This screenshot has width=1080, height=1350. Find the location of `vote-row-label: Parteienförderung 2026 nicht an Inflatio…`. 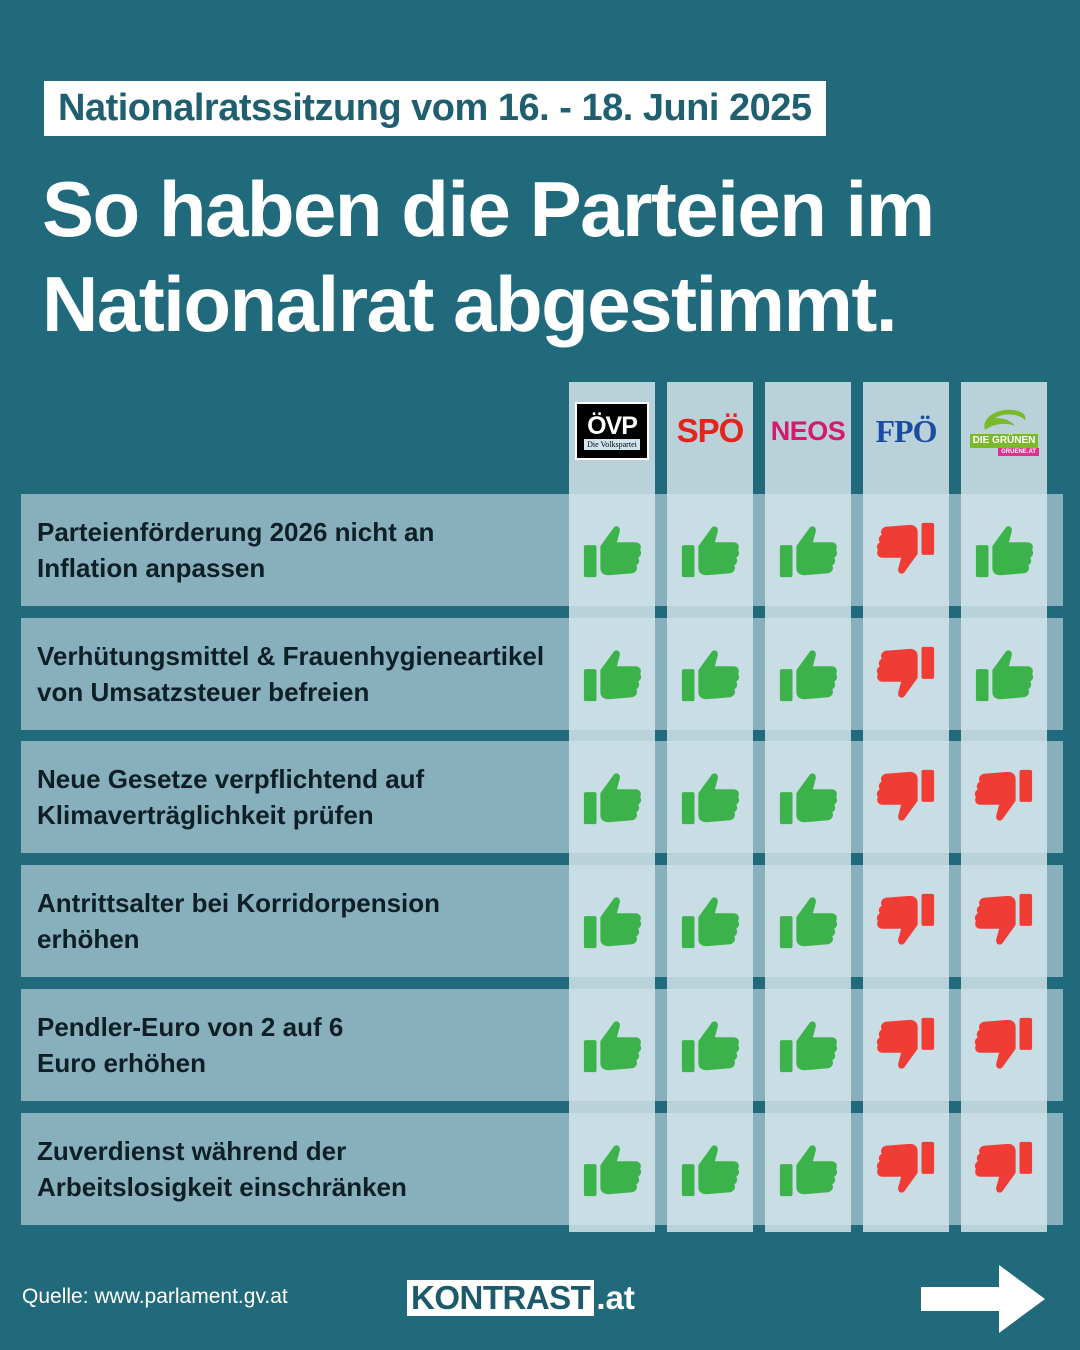

vote-row-label: Parteienförderung 2026 nicht an Inflatio… is located at coordinates (236, 550).